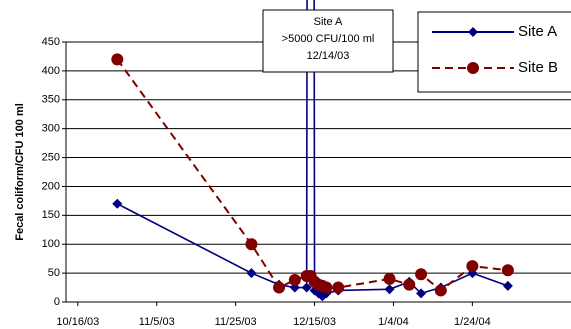 The image size is (571, 329). What do you see at coordinates (51, 157) in the screenshot?
I see `y-tick-label: 250` at bounding box center [51, 157].